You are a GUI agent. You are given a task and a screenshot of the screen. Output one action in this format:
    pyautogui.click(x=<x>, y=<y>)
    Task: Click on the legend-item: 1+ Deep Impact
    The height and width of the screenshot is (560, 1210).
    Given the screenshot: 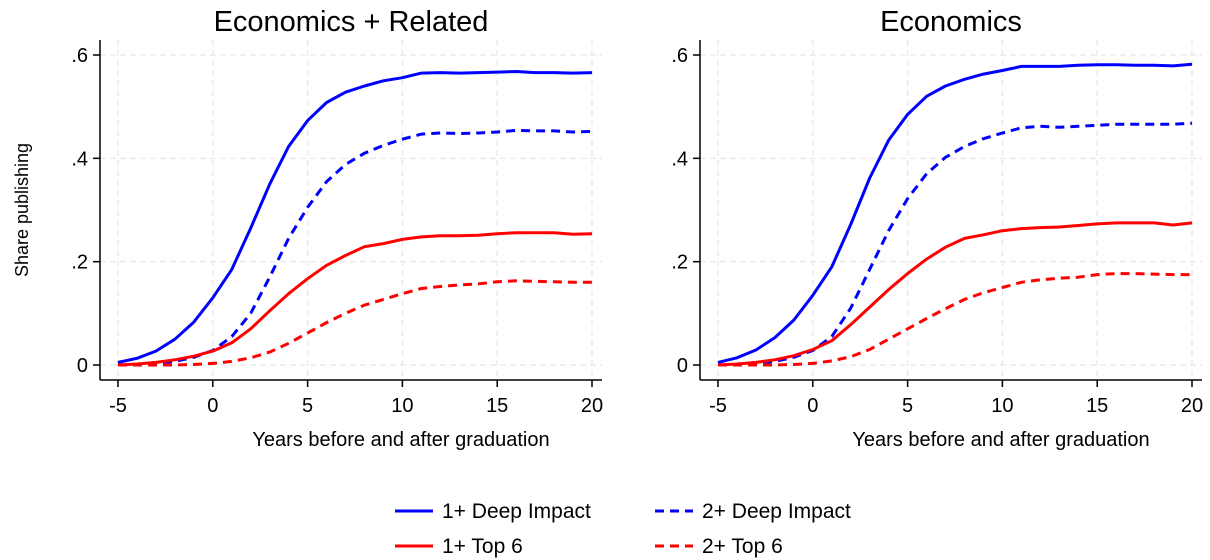 What is the action you would take?
    pyautogui.click(x=493, y=511)
    